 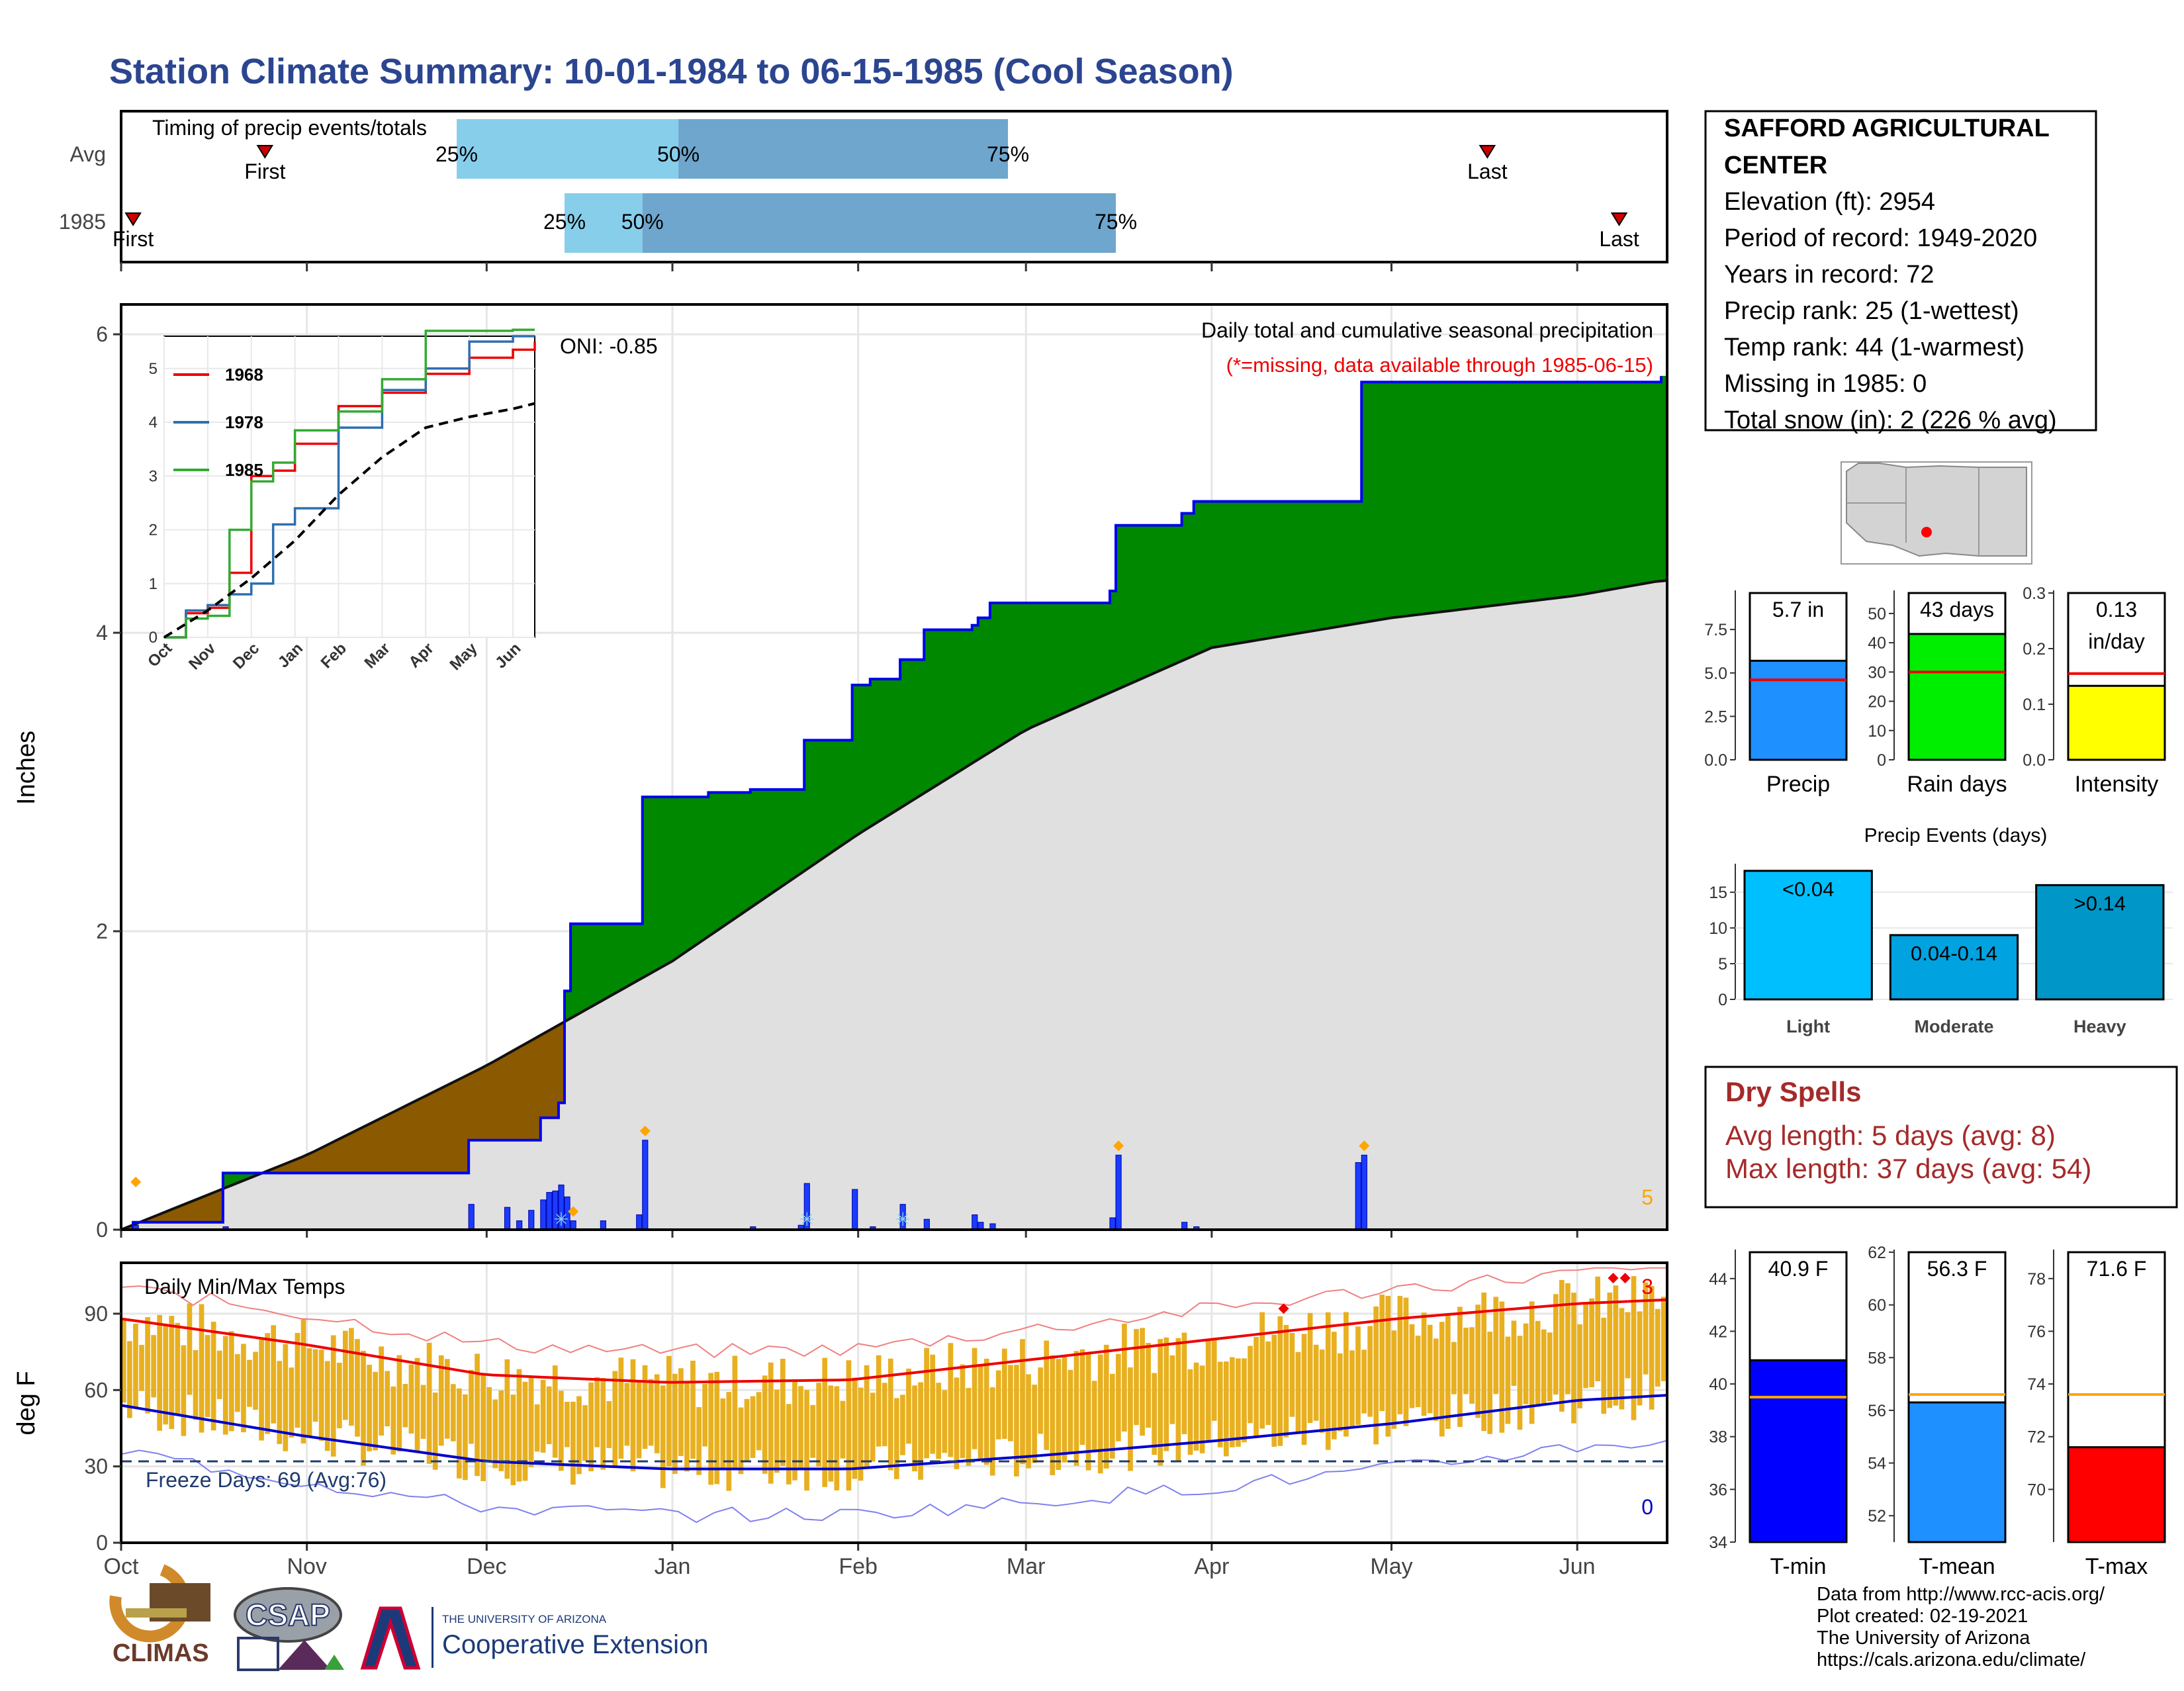 I want to click on tmax-summary-tick-label: 70, so click(x=2036, y=1490).